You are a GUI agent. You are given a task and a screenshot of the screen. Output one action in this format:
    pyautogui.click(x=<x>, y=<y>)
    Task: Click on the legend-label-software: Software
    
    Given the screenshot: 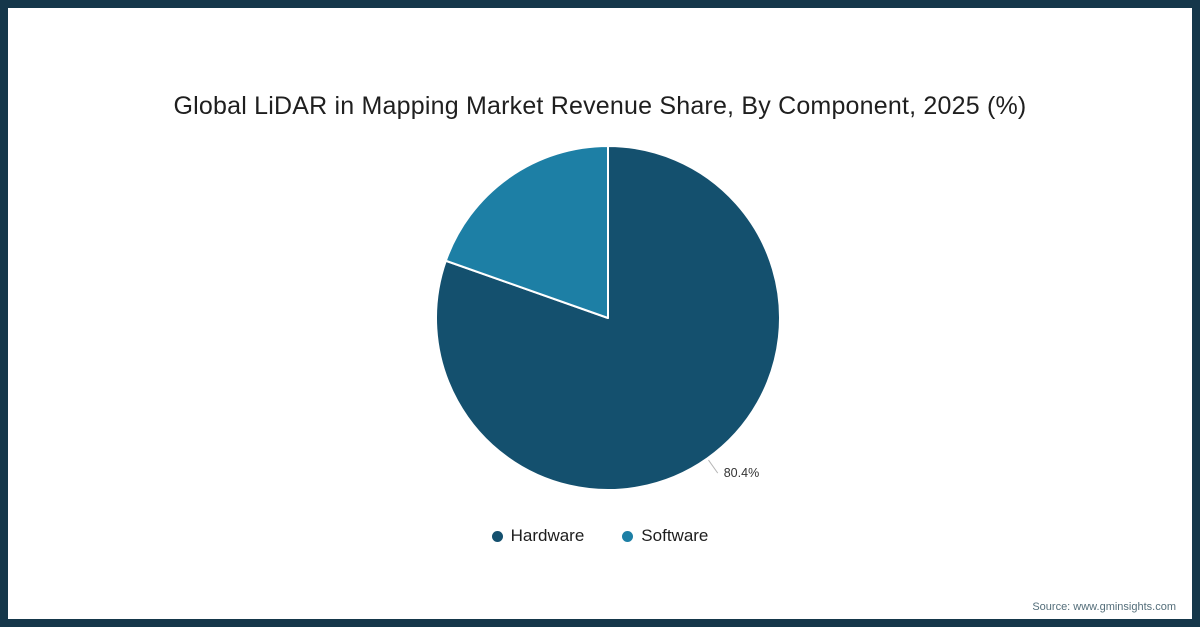 What is the action you would take?
    pyautogui.click(x=675, y=535)
    